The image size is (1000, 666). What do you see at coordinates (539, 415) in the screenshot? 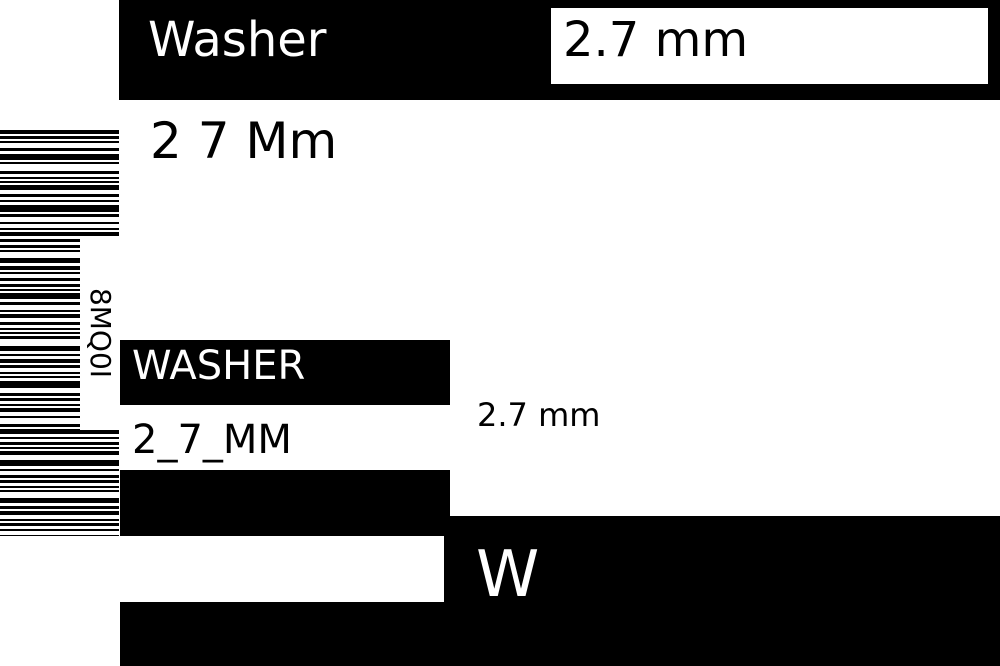
I see `size-text: 2.7 mm` at bounding box center [539, 415].